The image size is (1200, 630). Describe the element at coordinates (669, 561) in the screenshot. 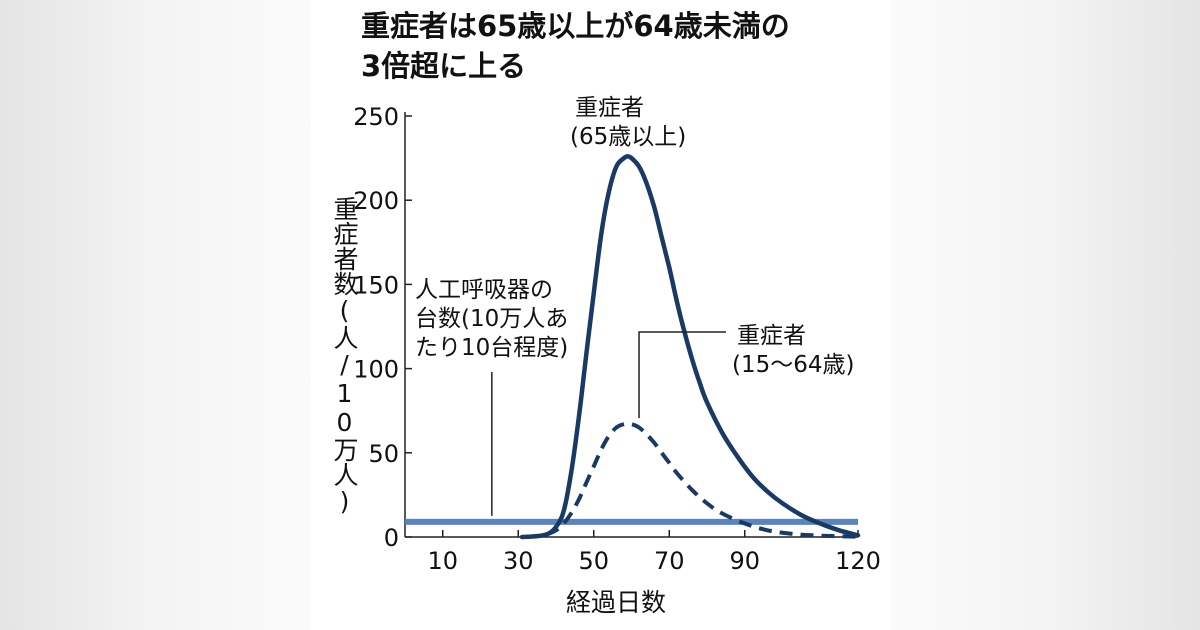

I see `x-tick-label-70: 70` at that location.